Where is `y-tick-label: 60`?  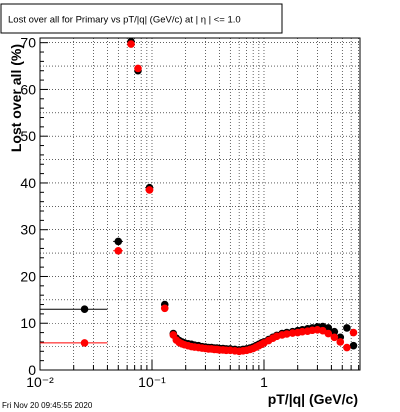
y-tick-label: 60 is located at coordinates (28, 89).